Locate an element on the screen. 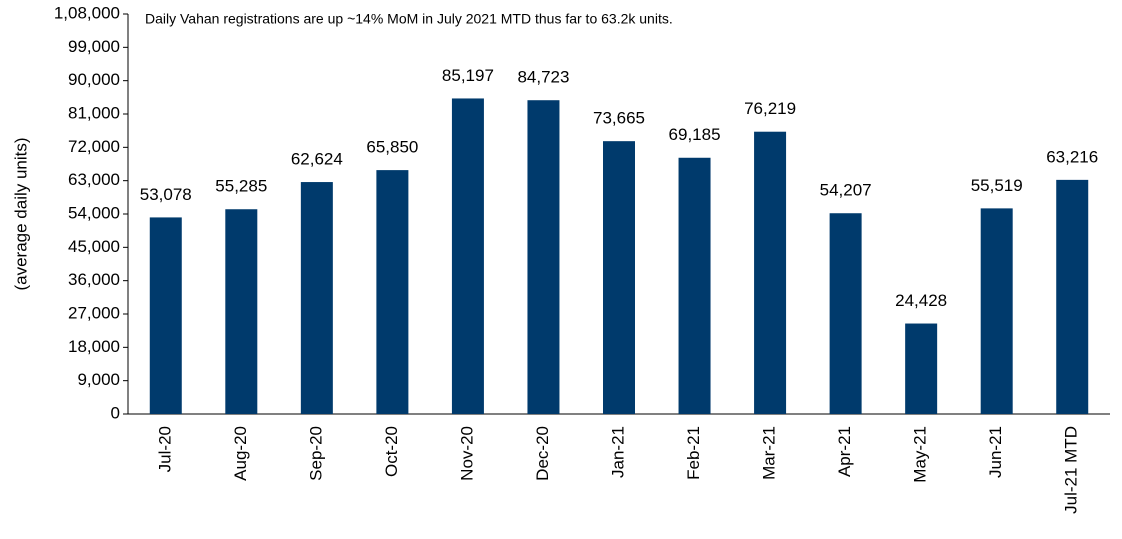  x-tick-label: Aug-20 is located at coordinates (240, 453).